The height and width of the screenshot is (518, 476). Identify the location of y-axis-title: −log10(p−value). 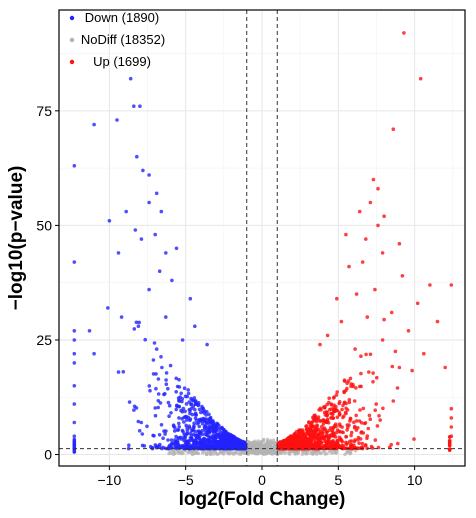
(16, 238).